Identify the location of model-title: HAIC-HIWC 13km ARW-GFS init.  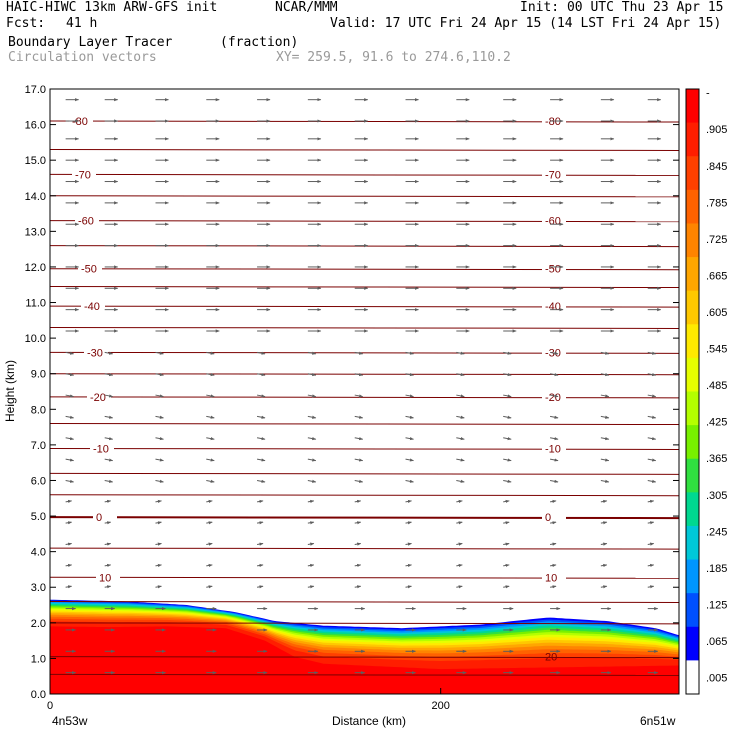
(112, 7).